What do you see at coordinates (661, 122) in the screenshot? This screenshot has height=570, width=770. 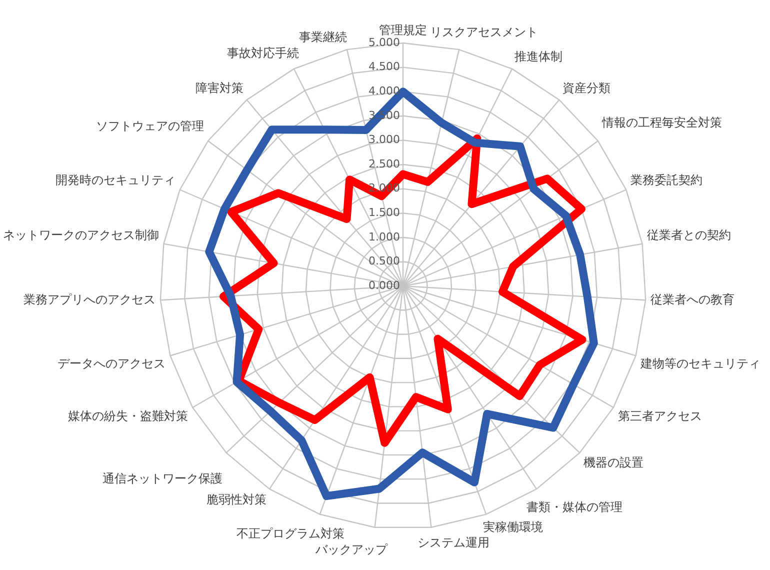 I see `spoke-label: 情報の工程毎安全対策` at bounding box center [661, 122].